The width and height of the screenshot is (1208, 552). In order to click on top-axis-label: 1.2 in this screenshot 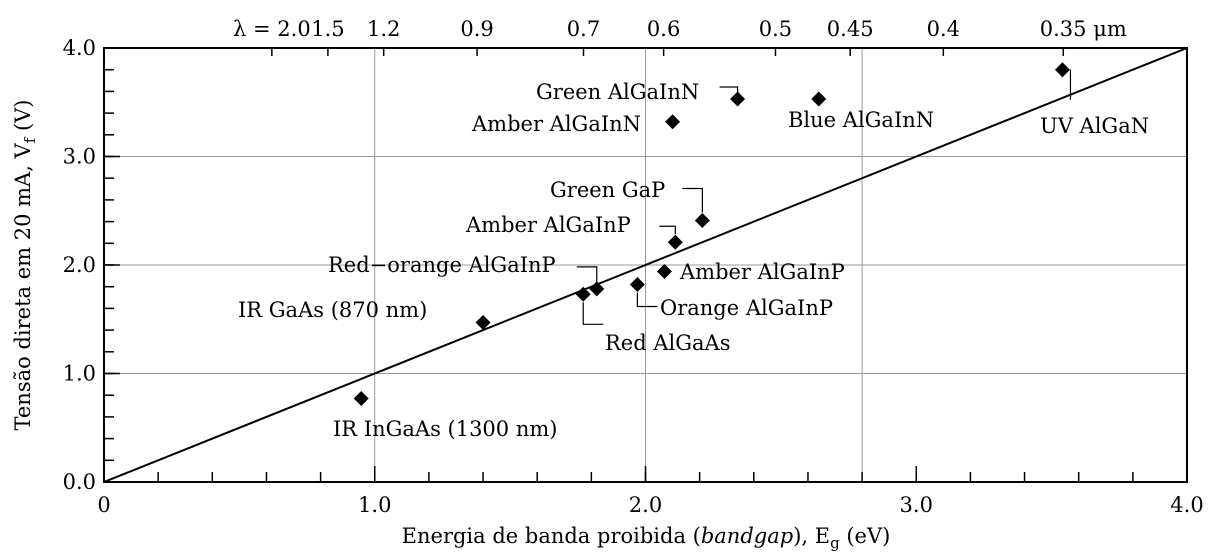, I will do `click(383, 29)`.